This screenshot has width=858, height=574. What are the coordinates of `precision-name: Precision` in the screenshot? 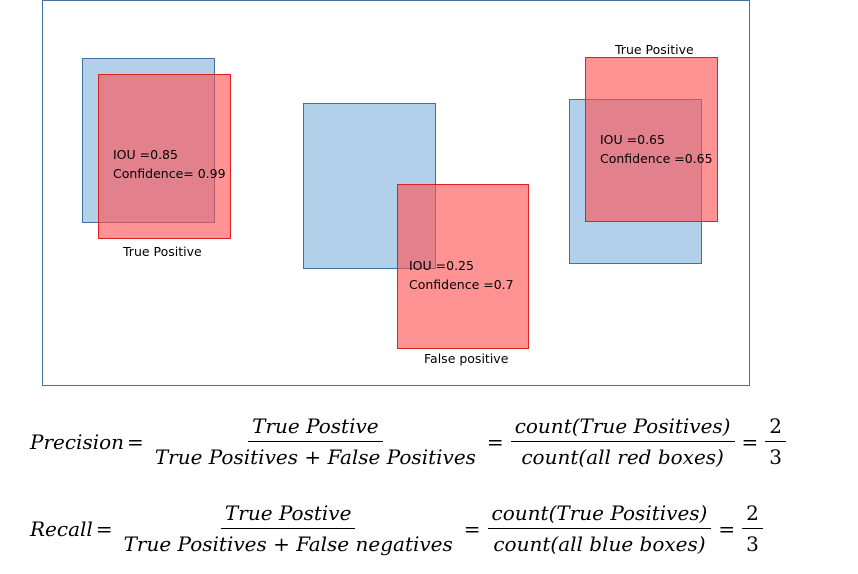 It's located at (77, 441).